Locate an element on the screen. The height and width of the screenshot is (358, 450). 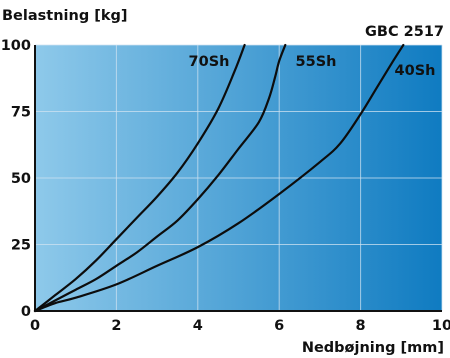
x-tick-label: 8 is located at coordinates (361, 326).